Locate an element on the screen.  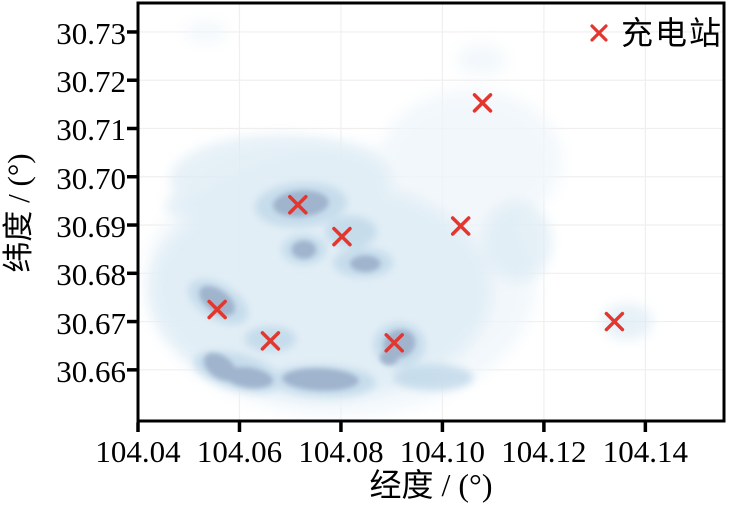
legend: 充电站 is located at coordinates (655, 33).